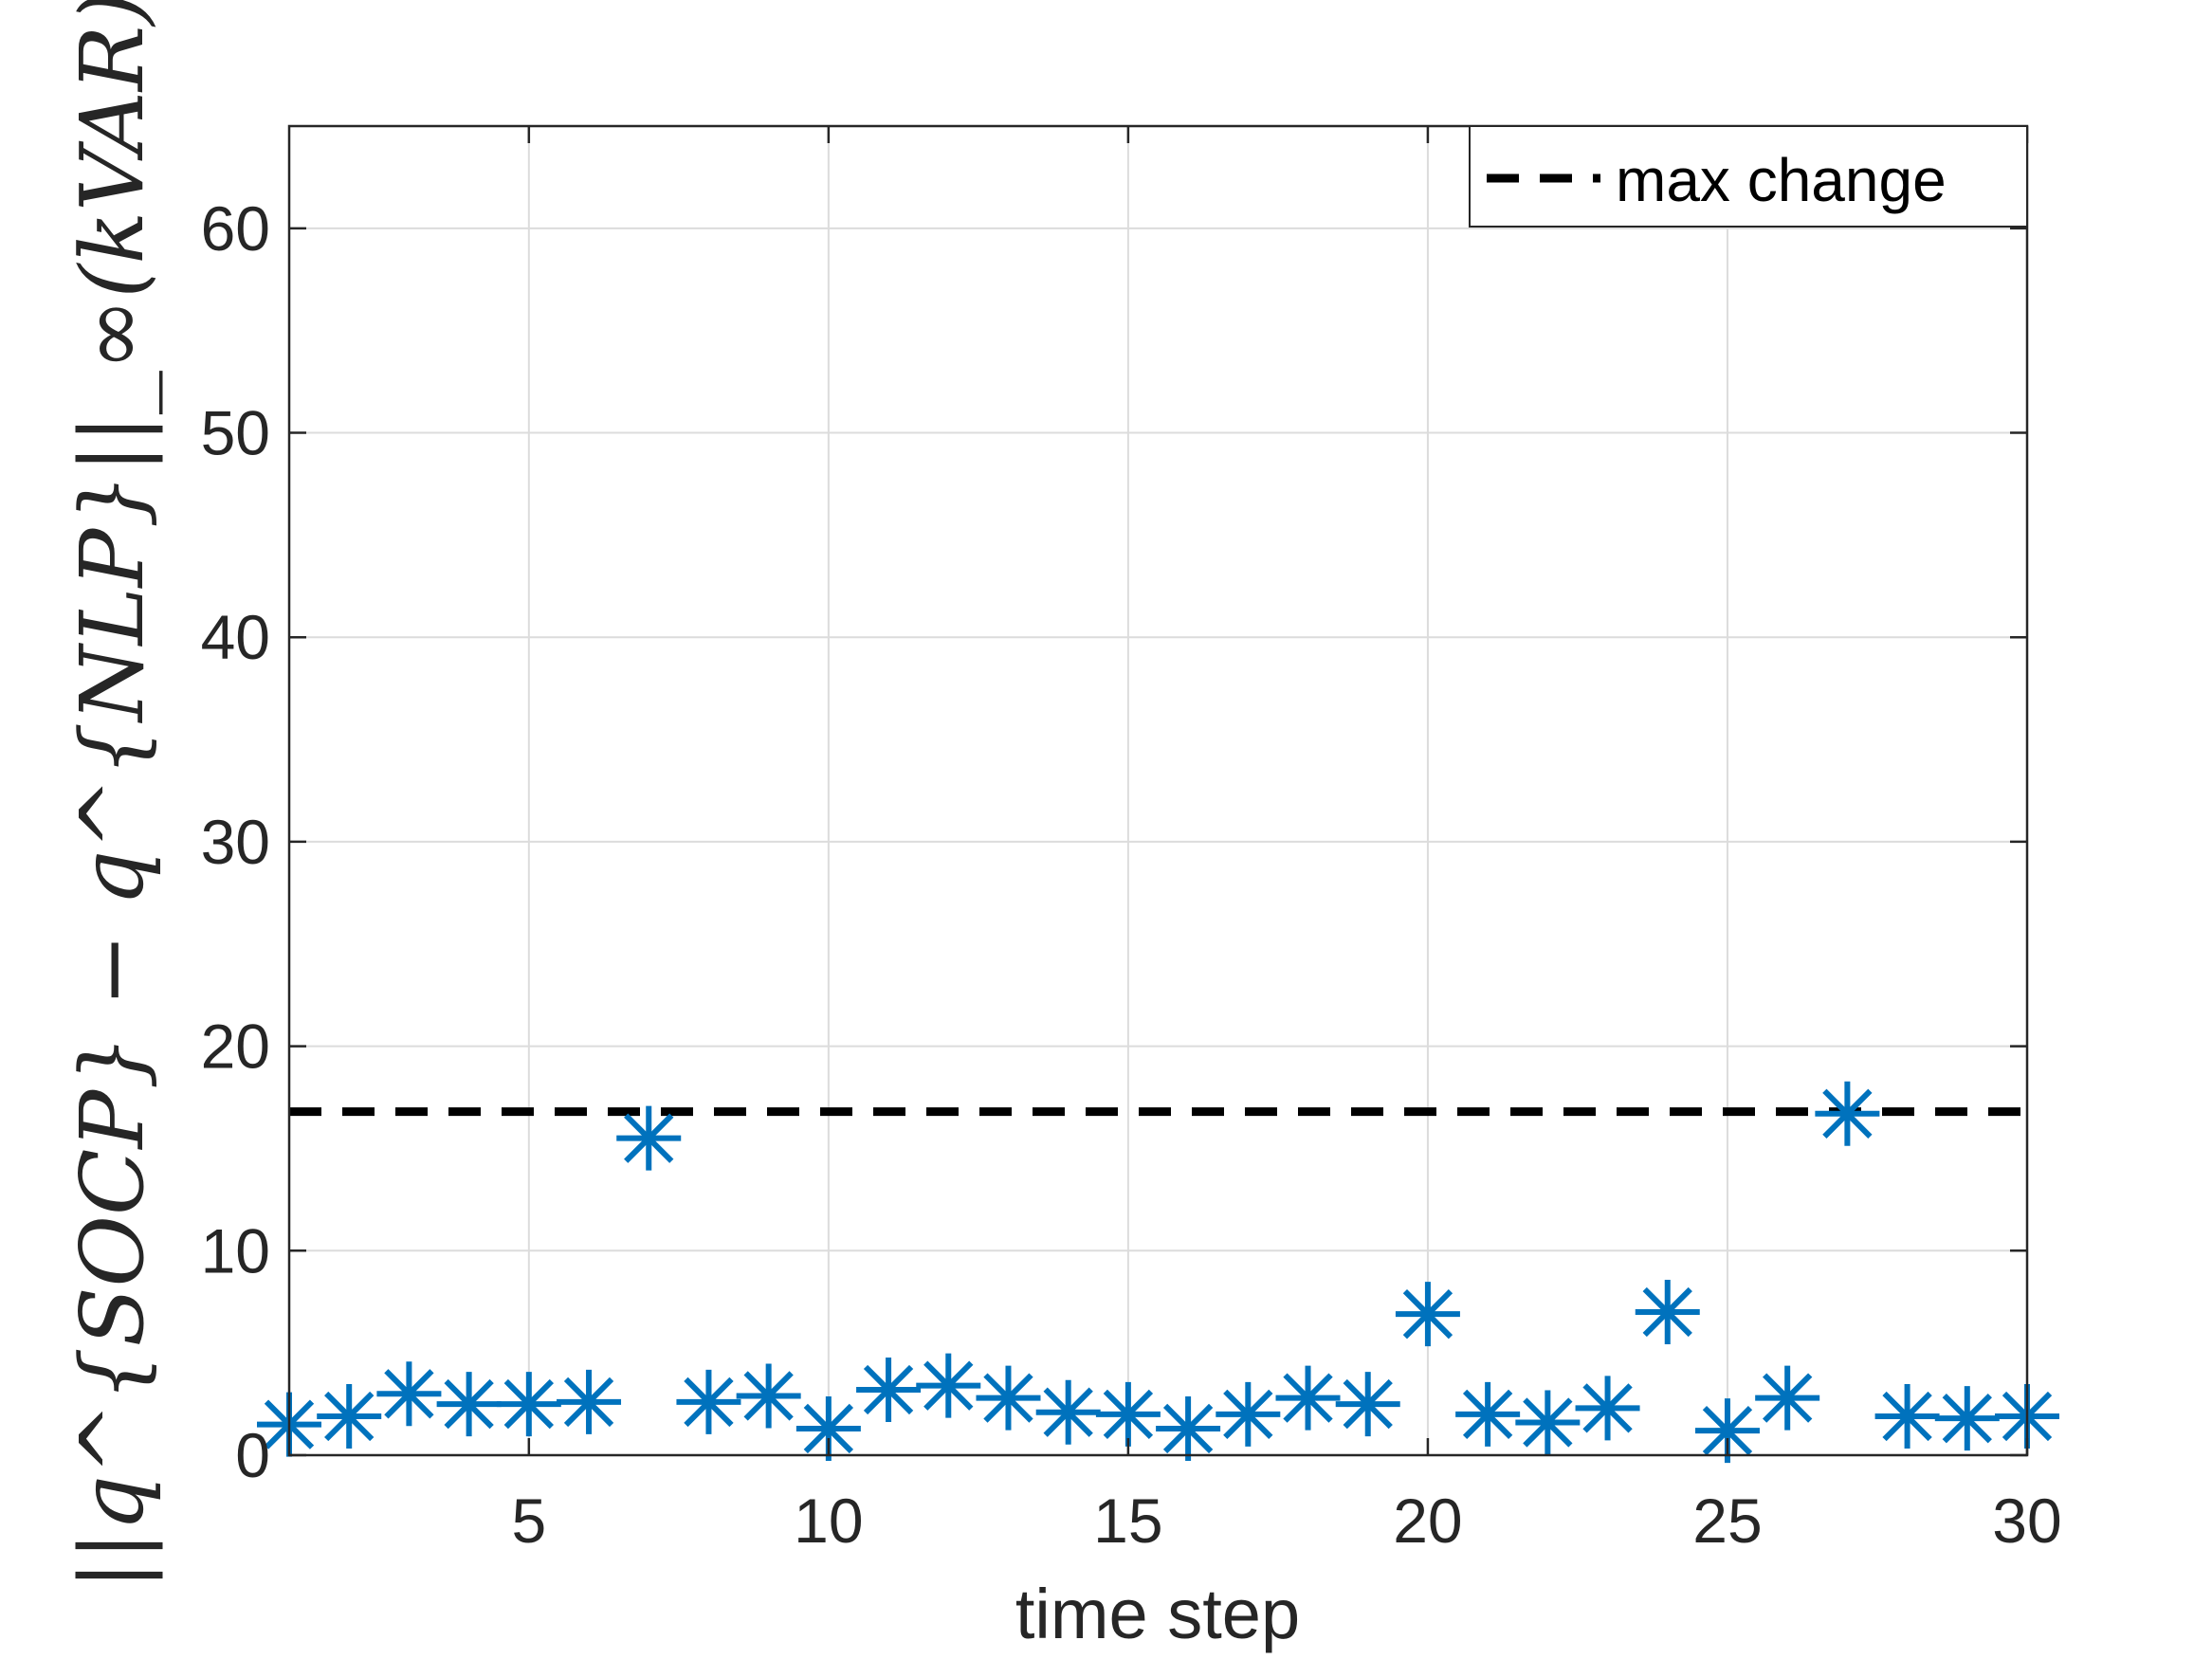  I want to click on y-tick-label-50: 50, so click(235, 433).